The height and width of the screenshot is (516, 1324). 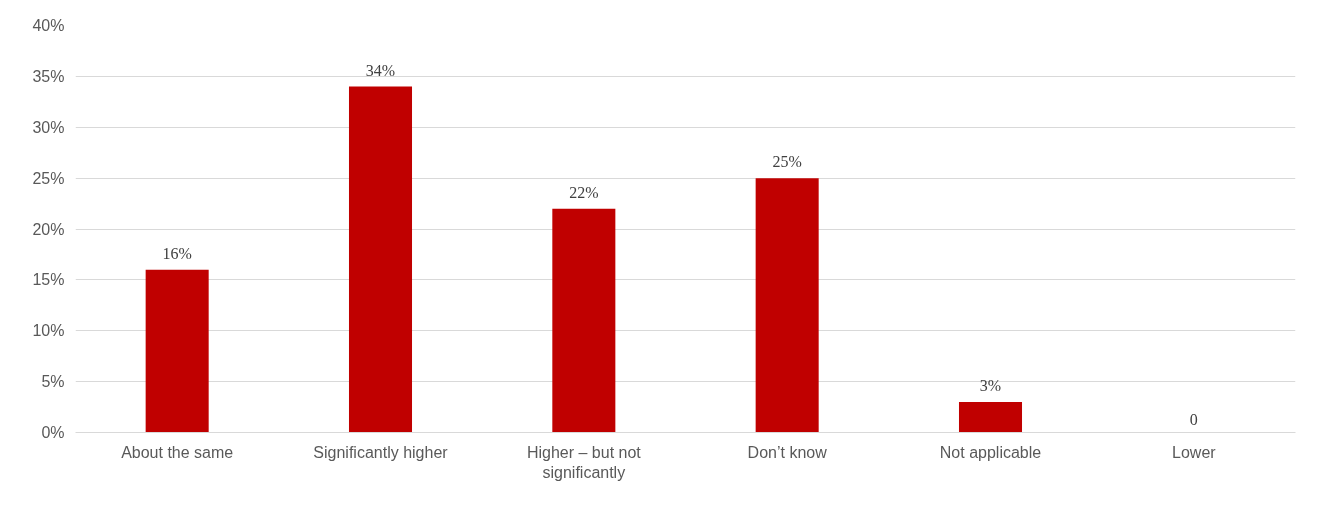 I want to click on y-tick-label: 15%, so click(x=48, y=280).